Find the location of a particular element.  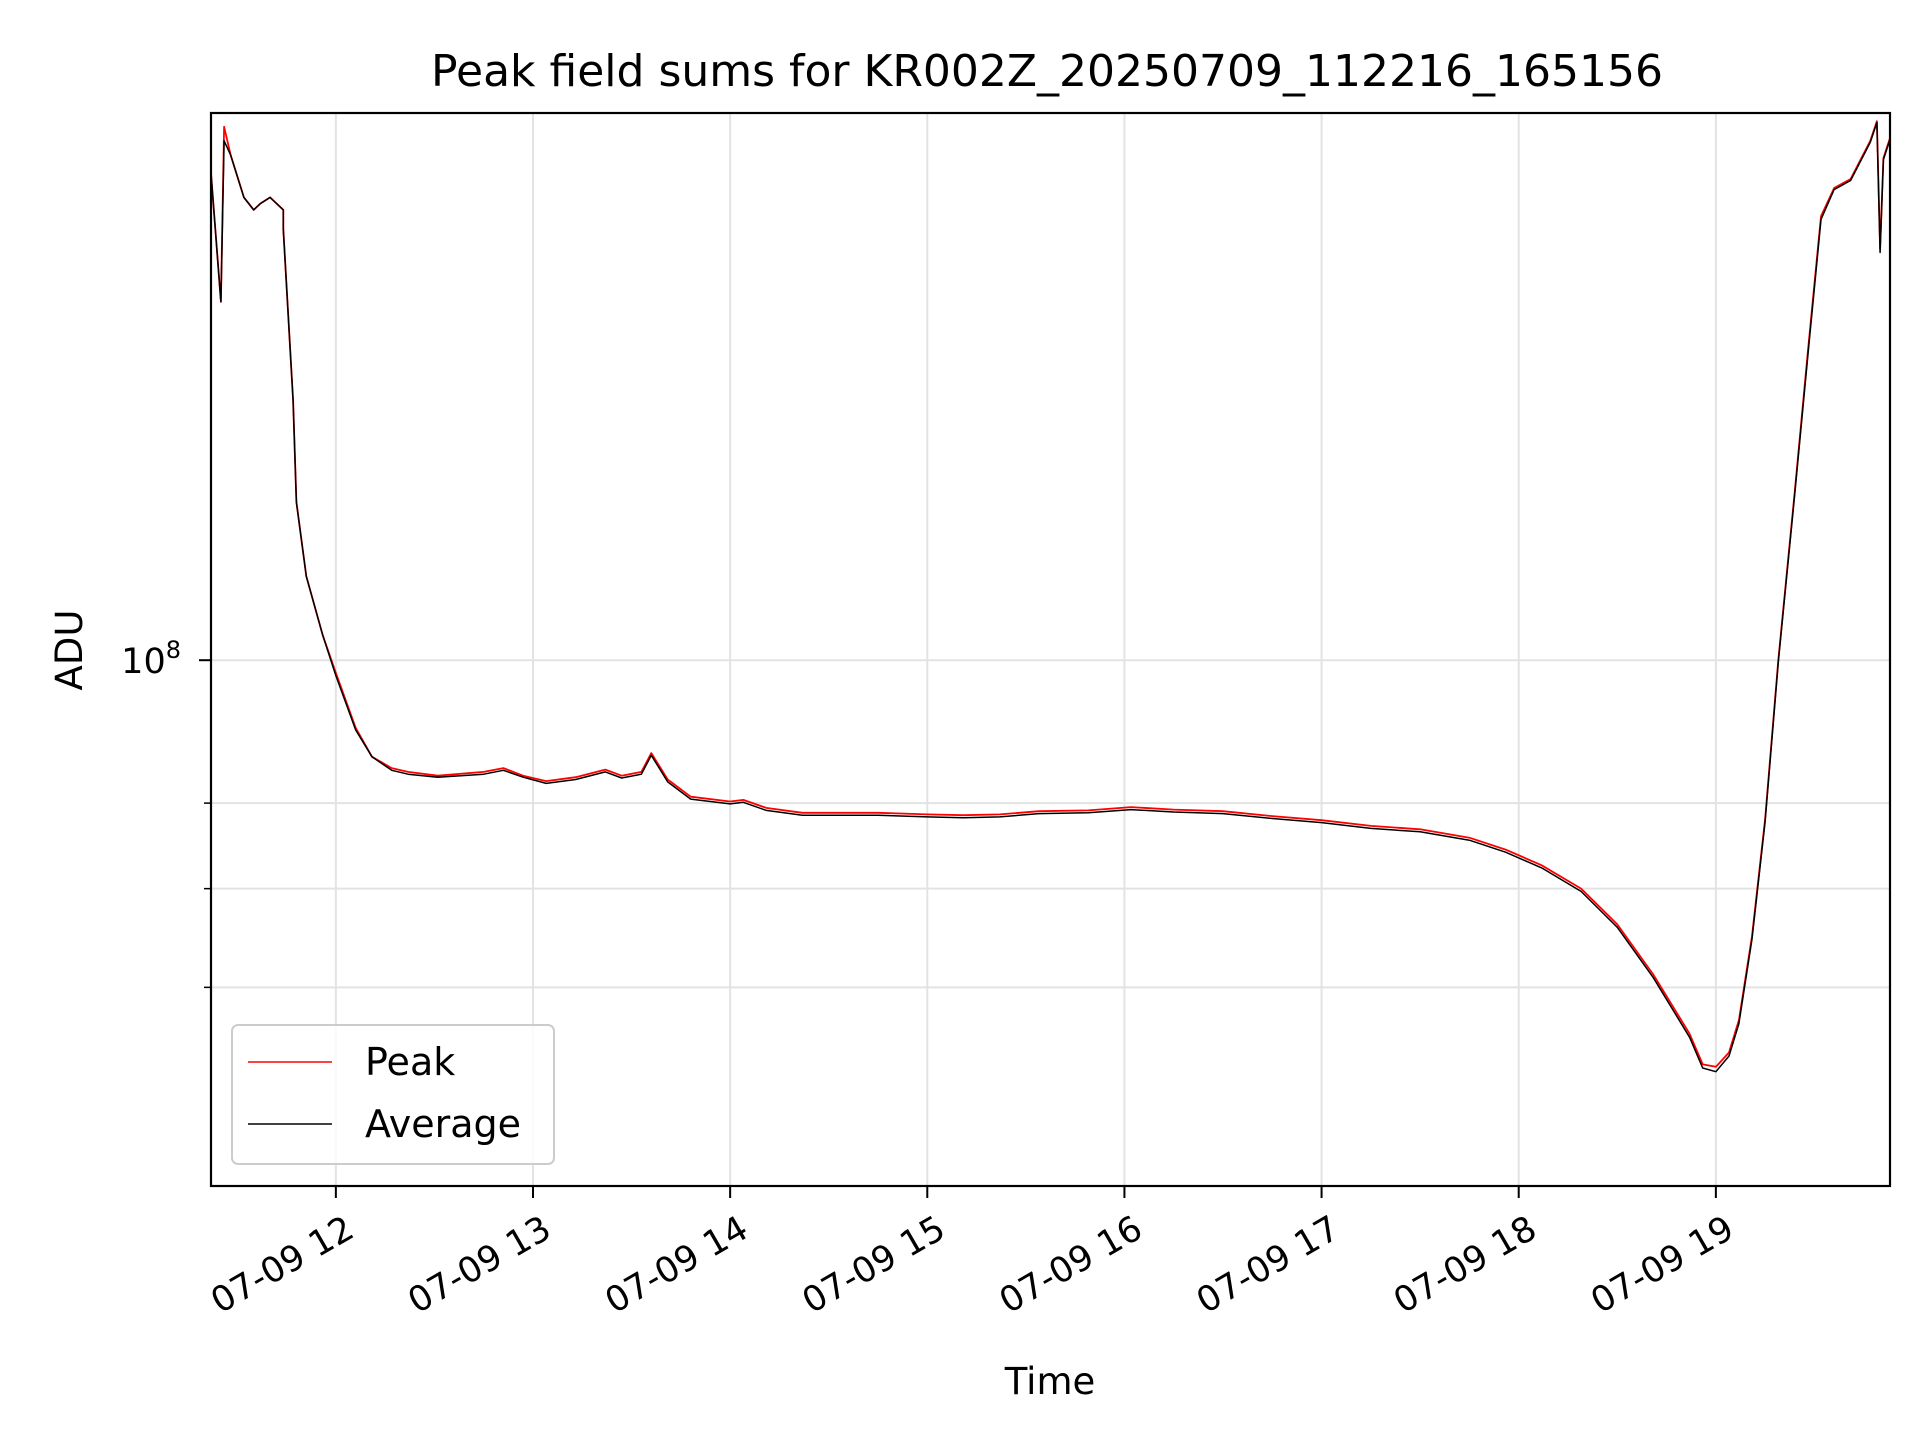

legend-label-peak: Peak is located at coordinates (410, 1062).